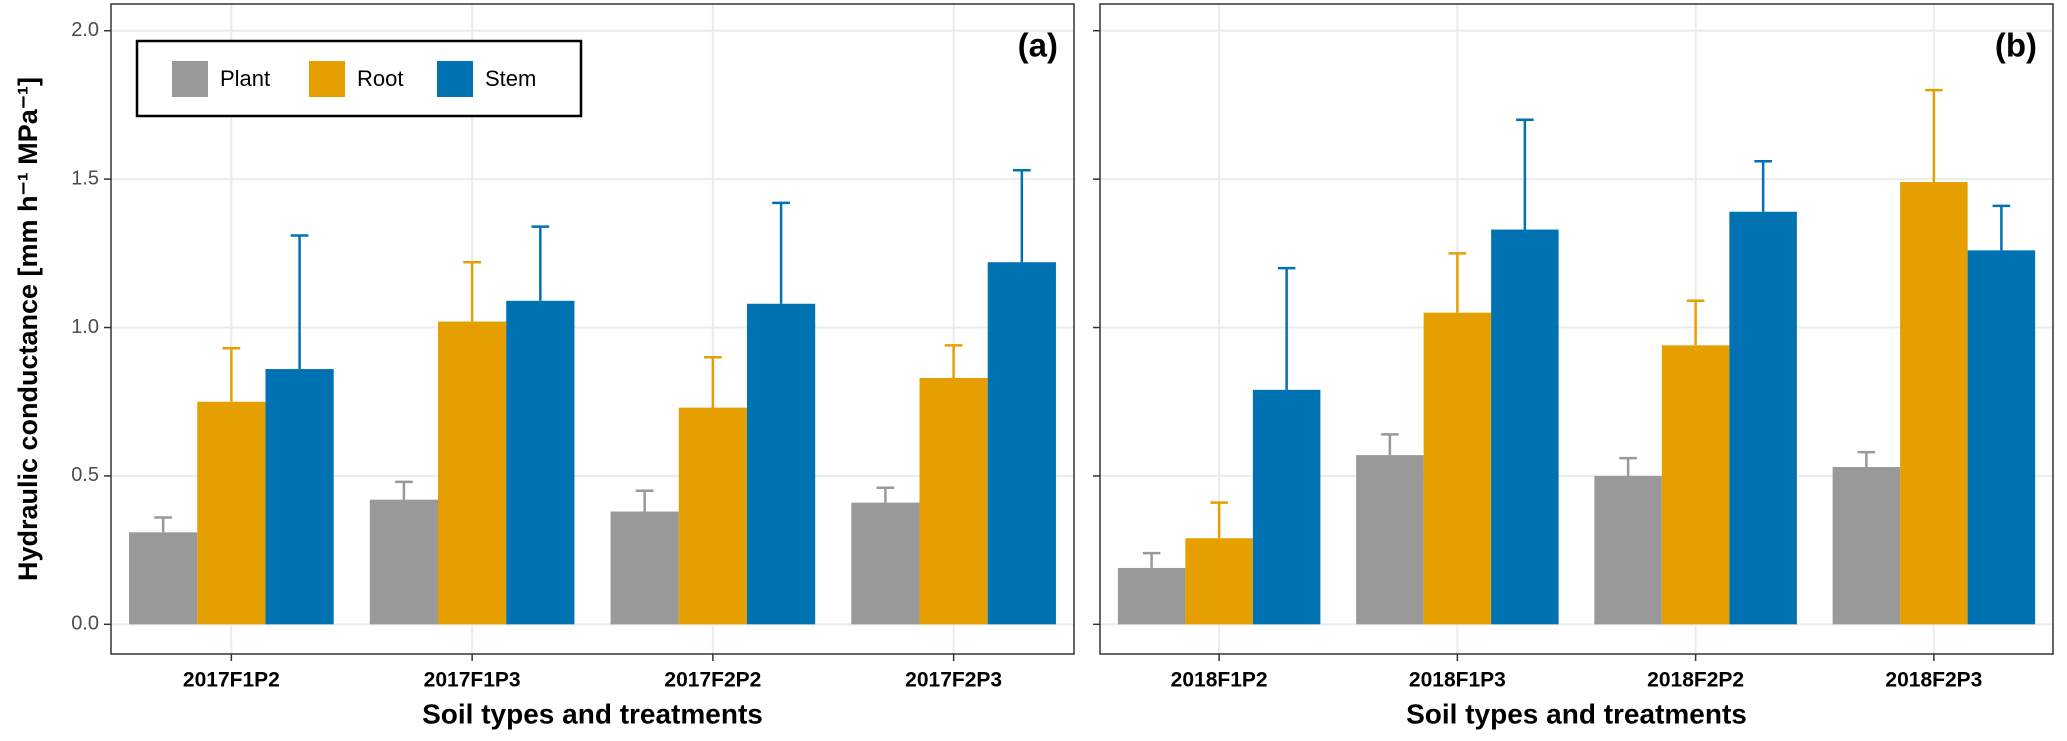 The image size is (2067, 741). I want to click on panel-label: (a), so click(1038, 45).